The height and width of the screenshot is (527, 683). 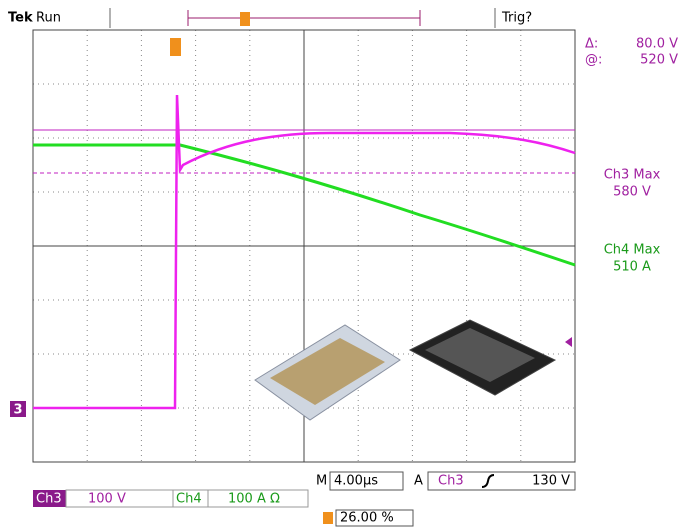 I want to click on ch3-name: Ch3, so click(x=49, y=499).